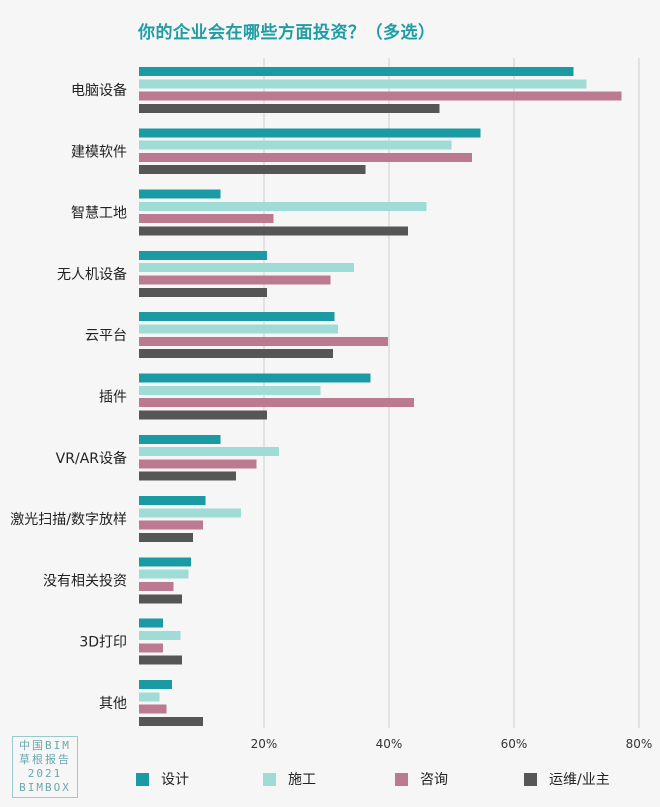  Describe the element at coordinates (287, 33) in the screenshot. I see `chart-title: 你的企业会在哪些方面投资？（多选）` at that location.